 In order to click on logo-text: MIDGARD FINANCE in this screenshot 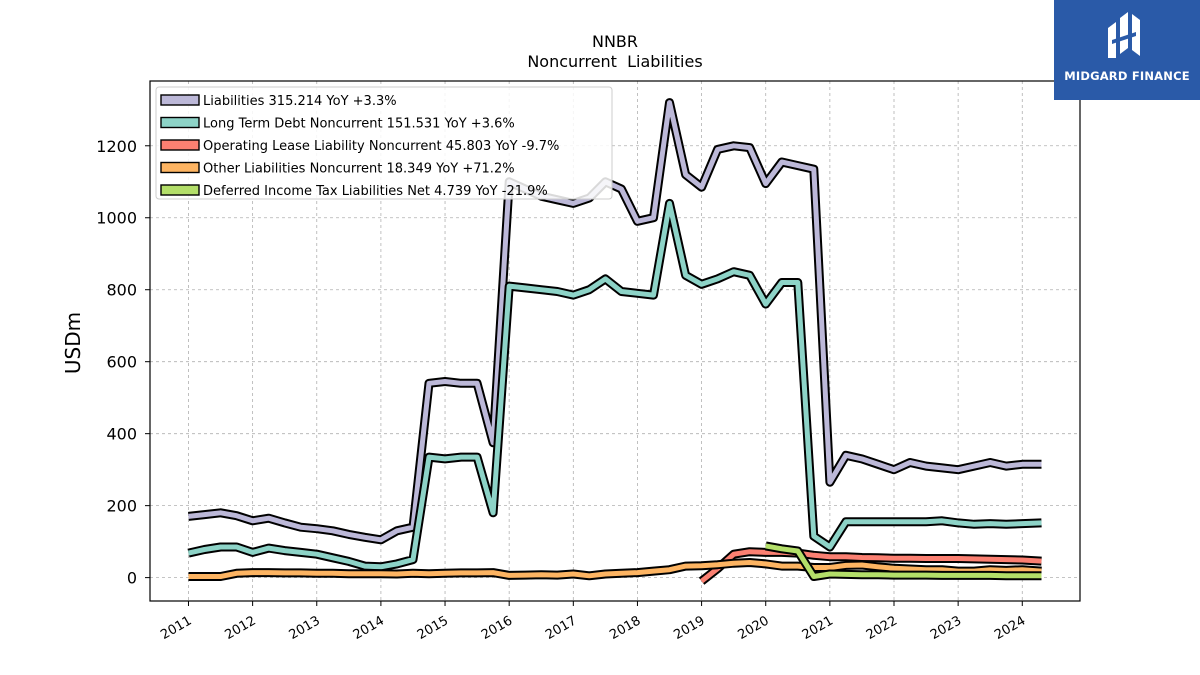, I will do `click(1127, 76)`.